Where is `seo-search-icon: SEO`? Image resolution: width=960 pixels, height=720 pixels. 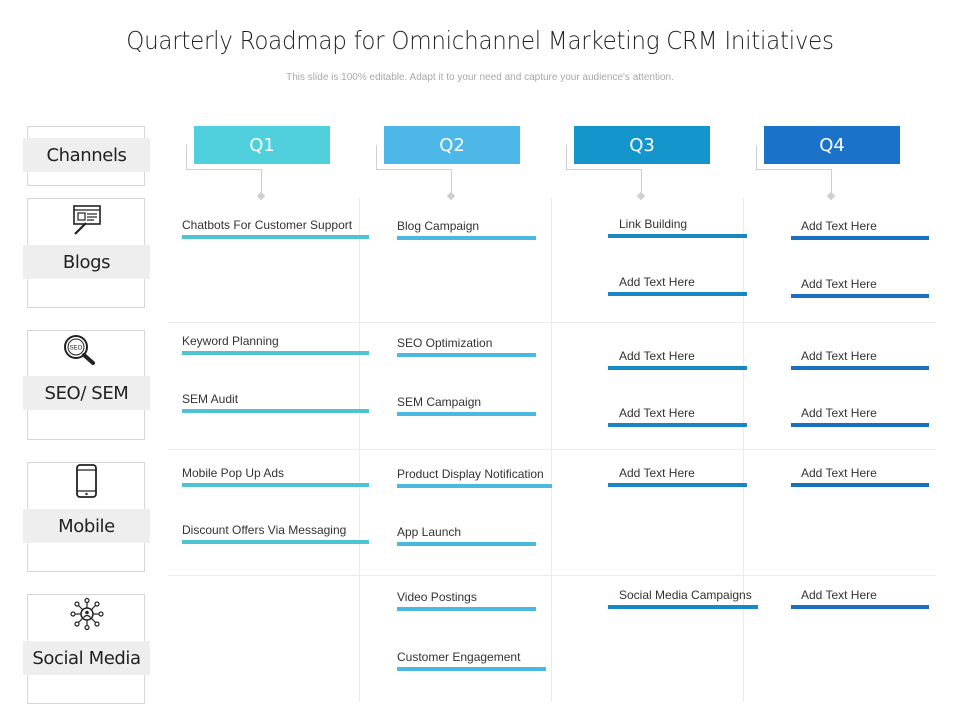 seo-search-icon: SEO is located at coordinates (79, 350).